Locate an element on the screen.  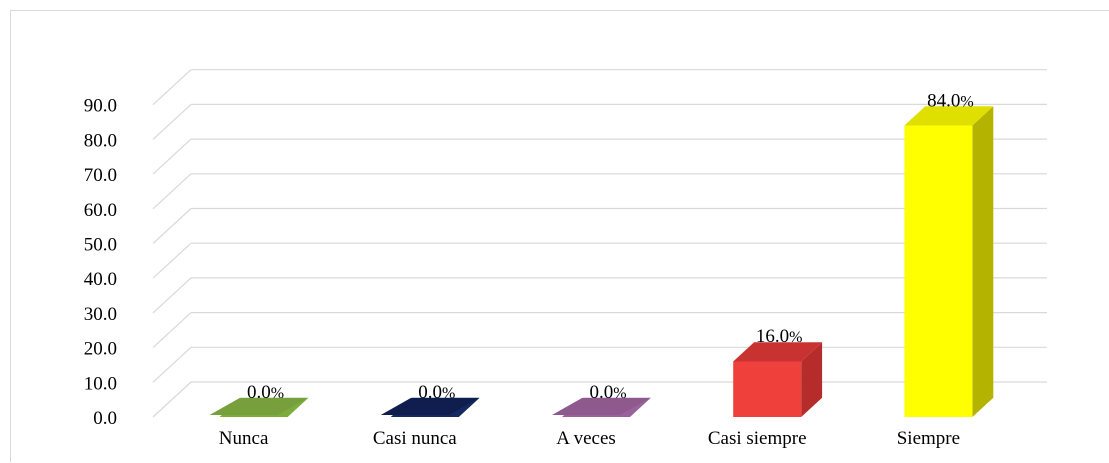
data-label-casi-nunca: 0.0% is located at coordinates (436, 392).